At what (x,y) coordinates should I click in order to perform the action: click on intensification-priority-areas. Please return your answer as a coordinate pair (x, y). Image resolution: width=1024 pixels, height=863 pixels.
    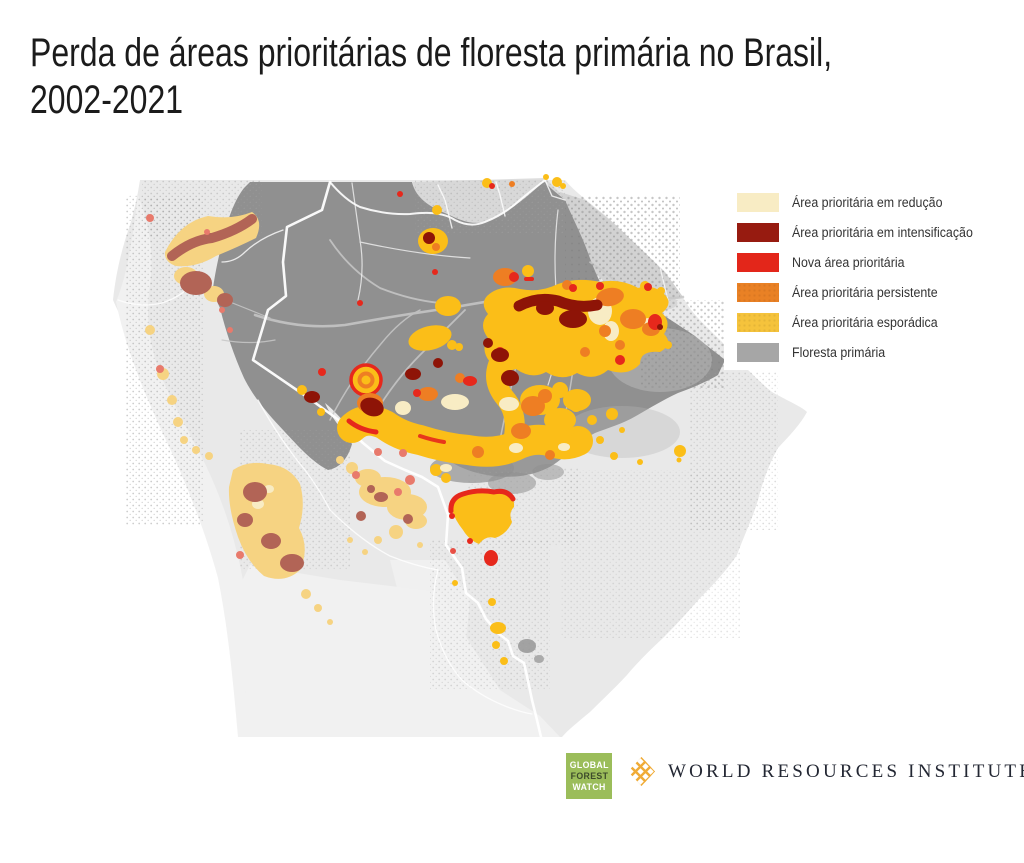
    Looking at the image, I should click on (483, 324).